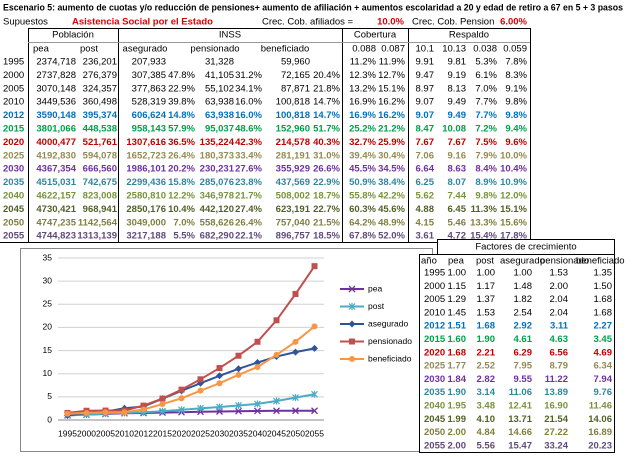 The height and width of the screenshot is (457, 644). I want to click on column-header: 0.087, so click(393, 49).